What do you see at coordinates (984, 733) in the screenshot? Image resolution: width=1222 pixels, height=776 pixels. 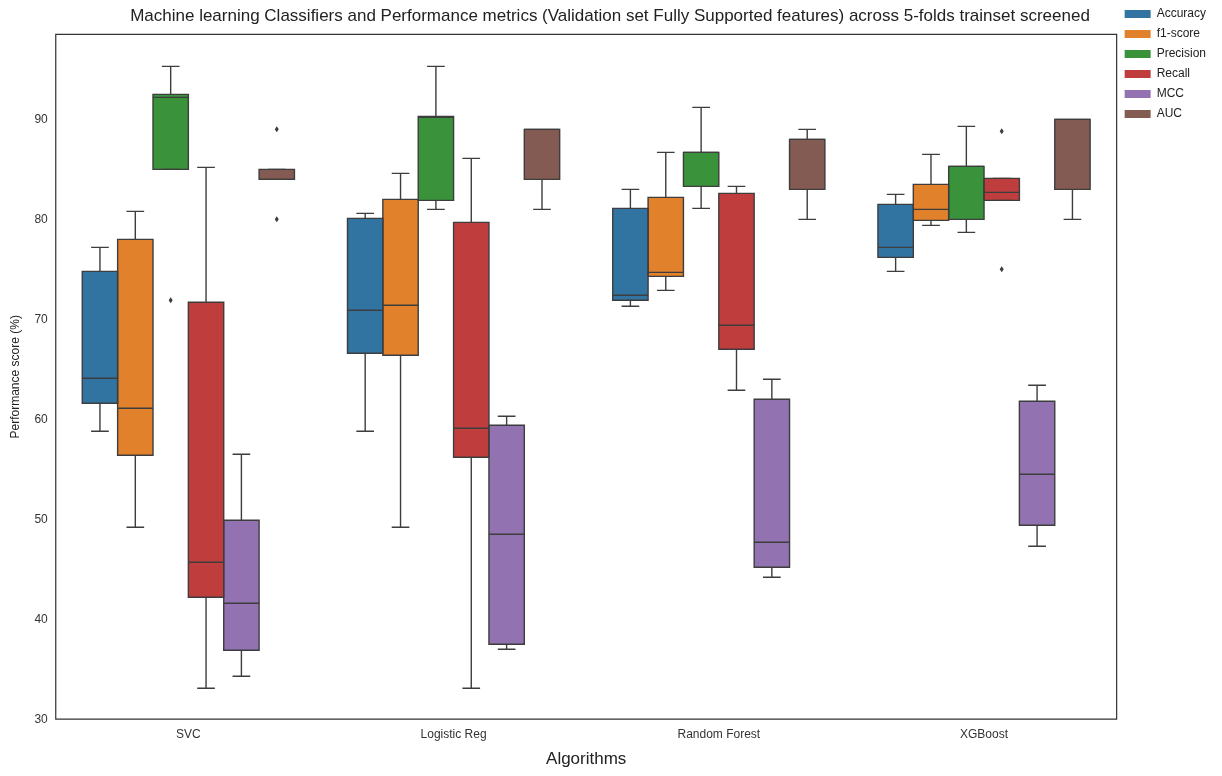 I see `x-tick-label: XGBoost` at bounding box center [984, 733].